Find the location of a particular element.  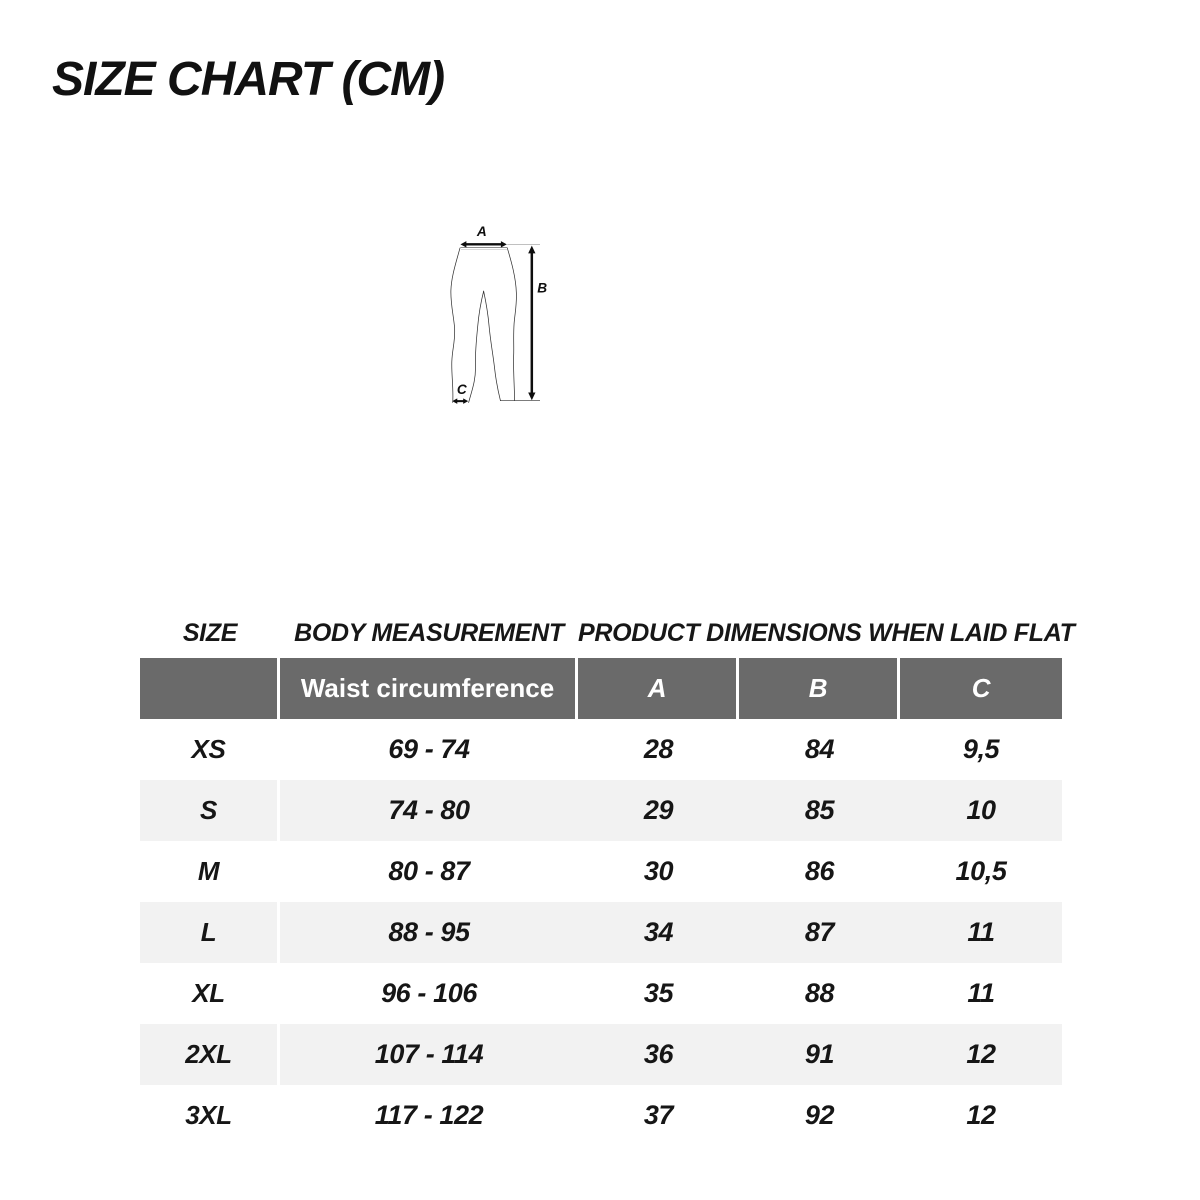

section-header-body-measurement: BODY MEASUREMENT is located at coordinates (429, 633).